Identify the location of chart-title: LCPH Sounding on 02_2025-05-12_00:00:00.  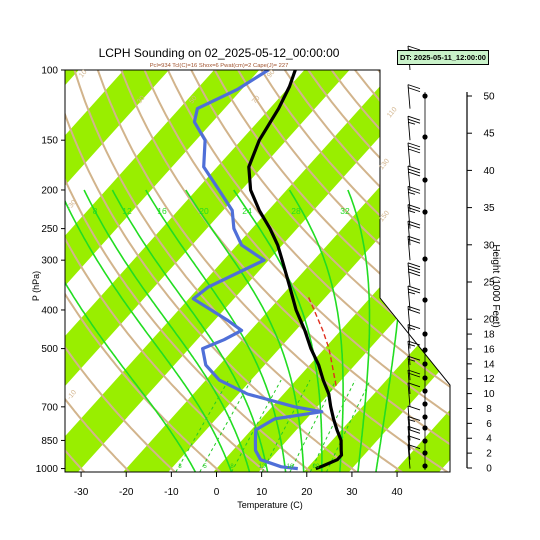
(219, 53).